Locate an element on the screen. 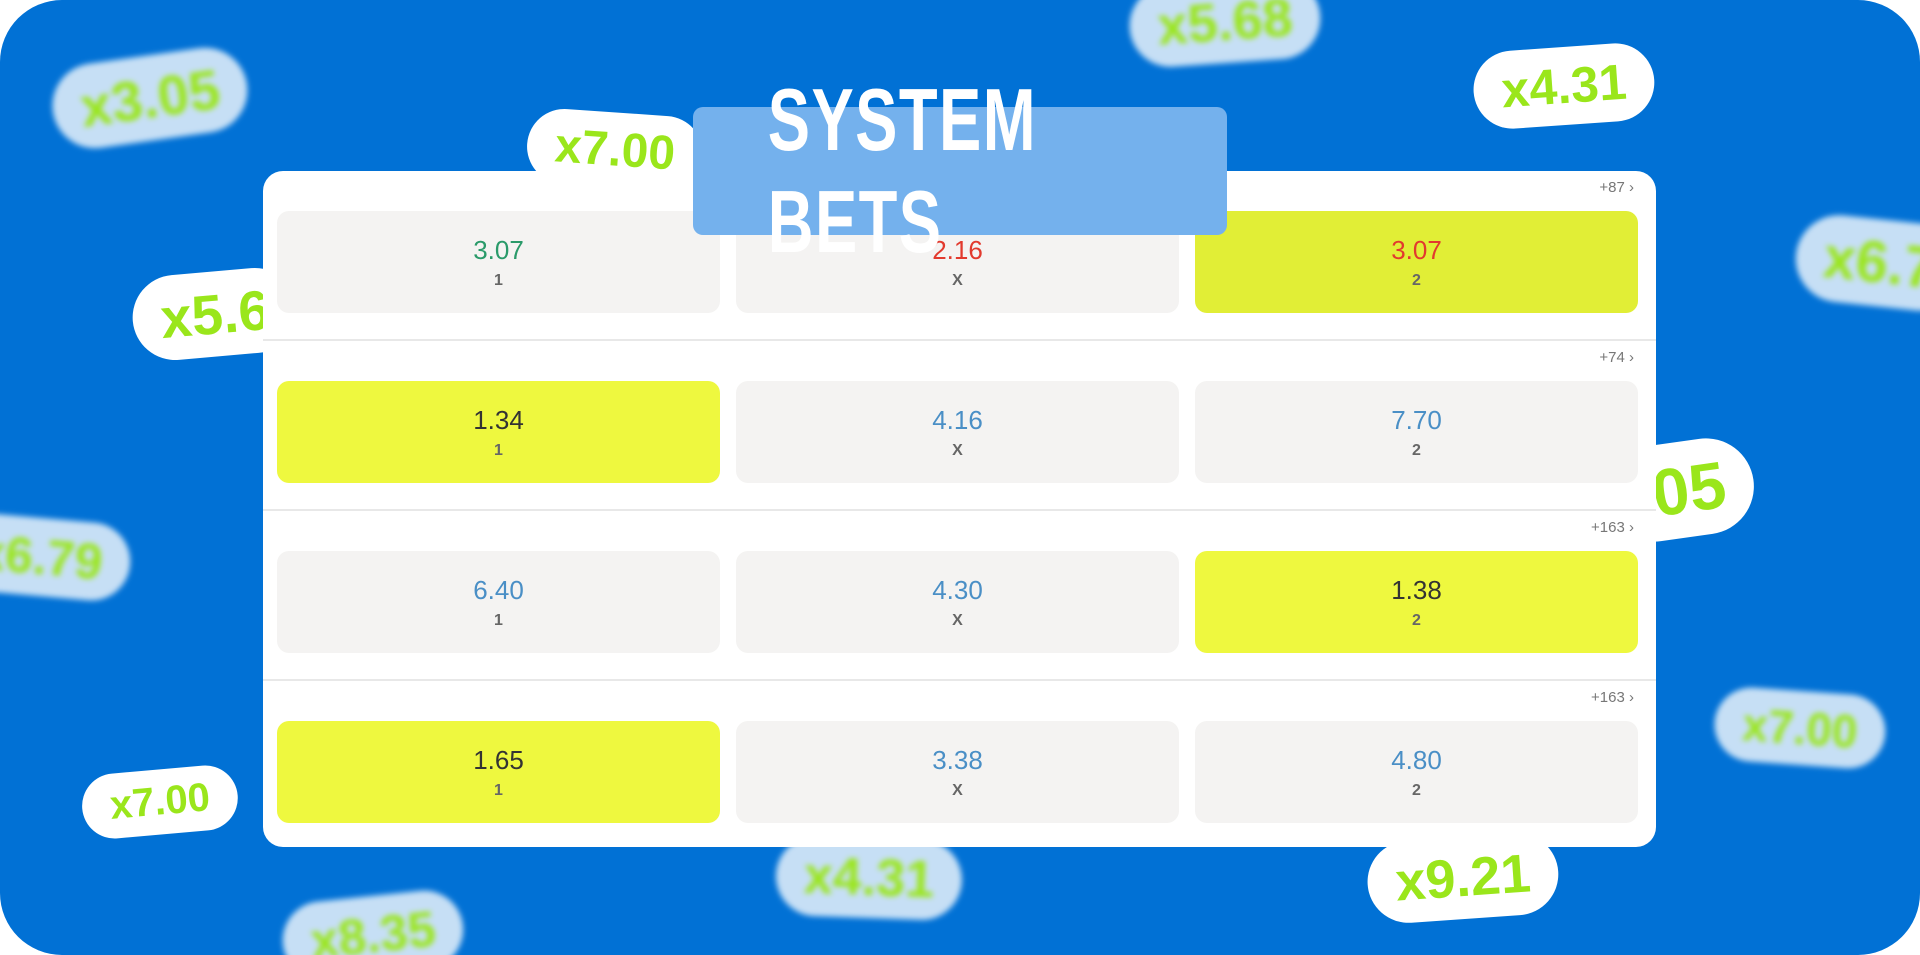 This screenshot has height=955, width=1920. match-row: +163 › 6.40 1 4.30 X 1.38 2 is located at coordinates (959, 596).